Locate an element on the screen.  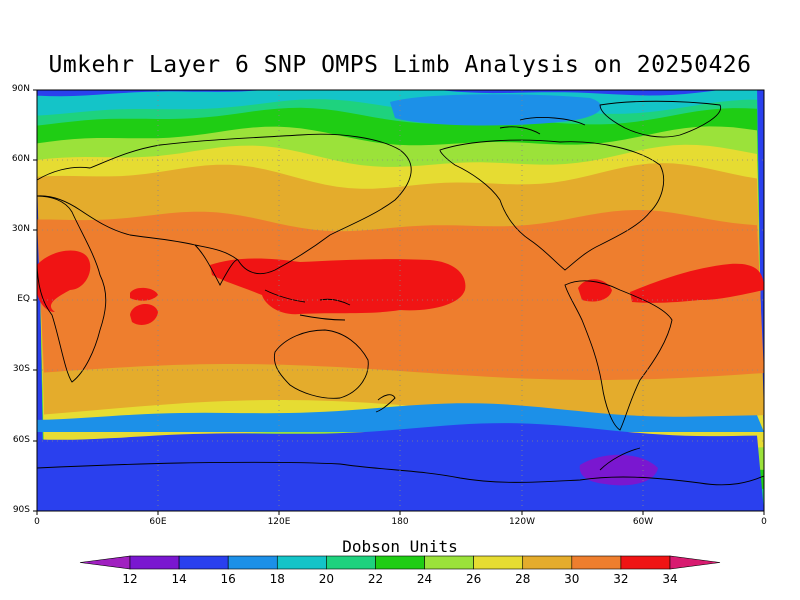
lat-label-30s: 30S is located at coordinates (21, 369).